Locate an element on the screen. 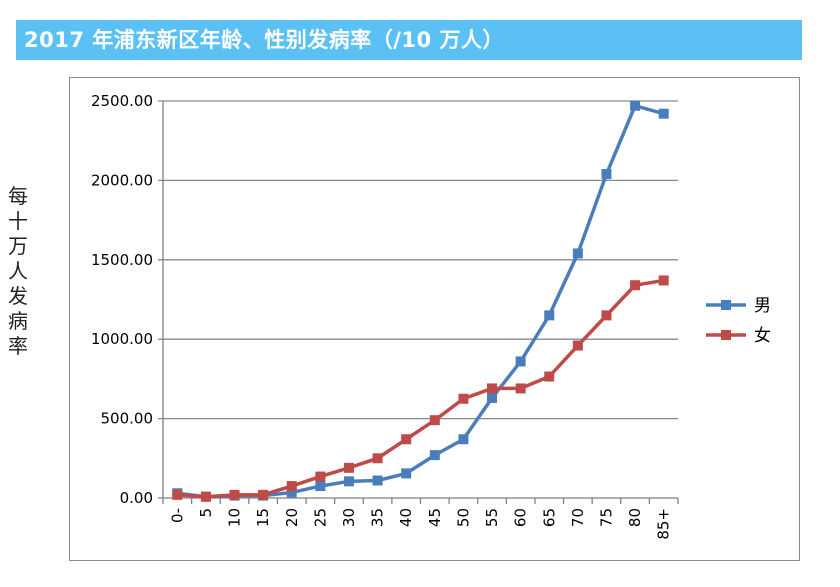 This screenshot has height=587, width=840. x-tick-label: 35 is located at coordinates (378, 517).